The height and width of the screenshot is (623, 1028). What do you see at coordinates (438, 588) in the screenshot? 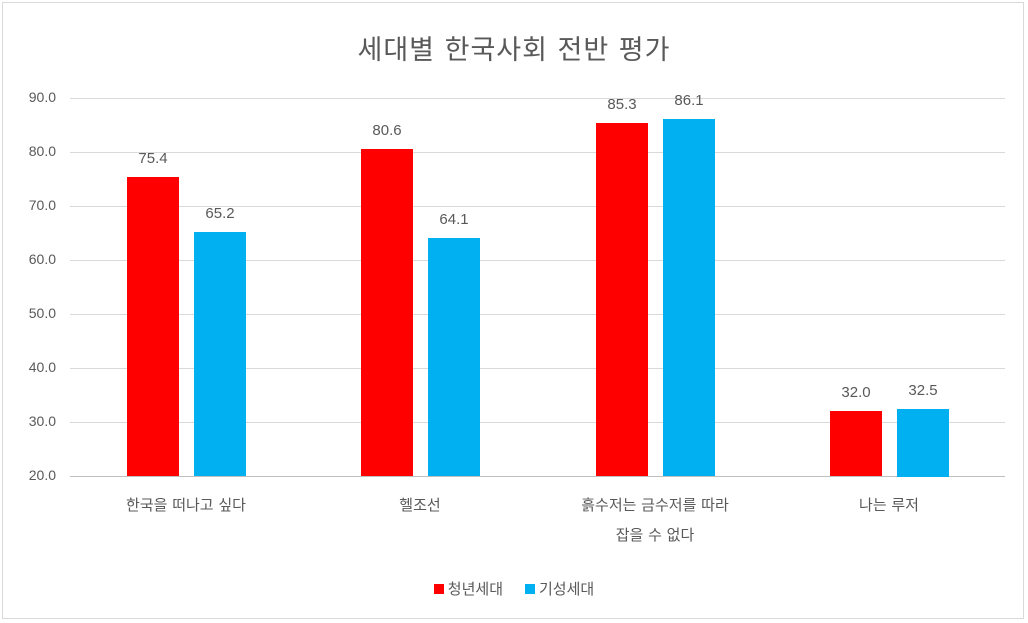
I see `legend-swatch-red` at bounding box center [438, 588].